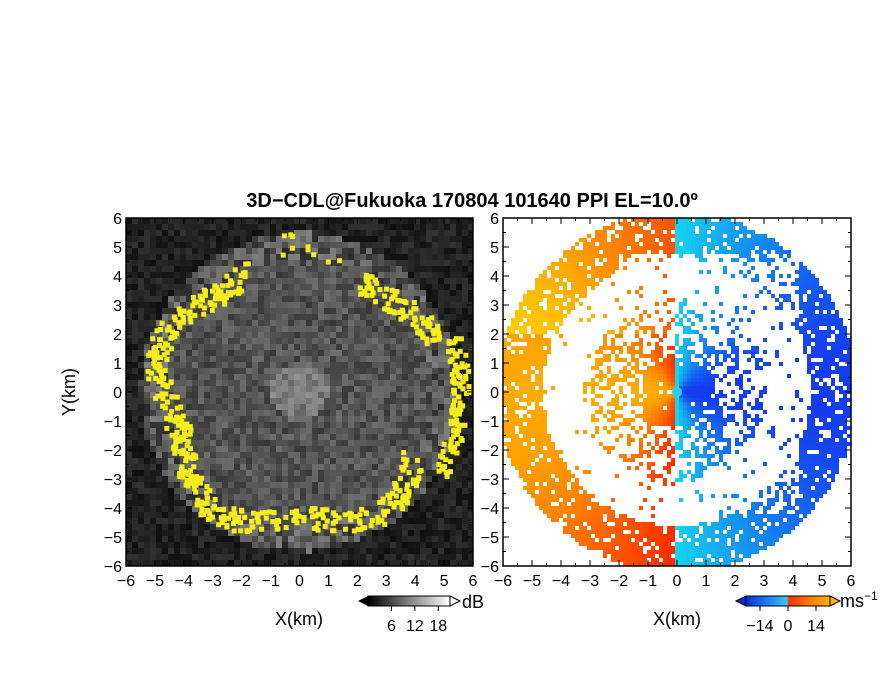 The image size is (880, 680). I want to click on x-tick-label: 5, so click(444, 581).